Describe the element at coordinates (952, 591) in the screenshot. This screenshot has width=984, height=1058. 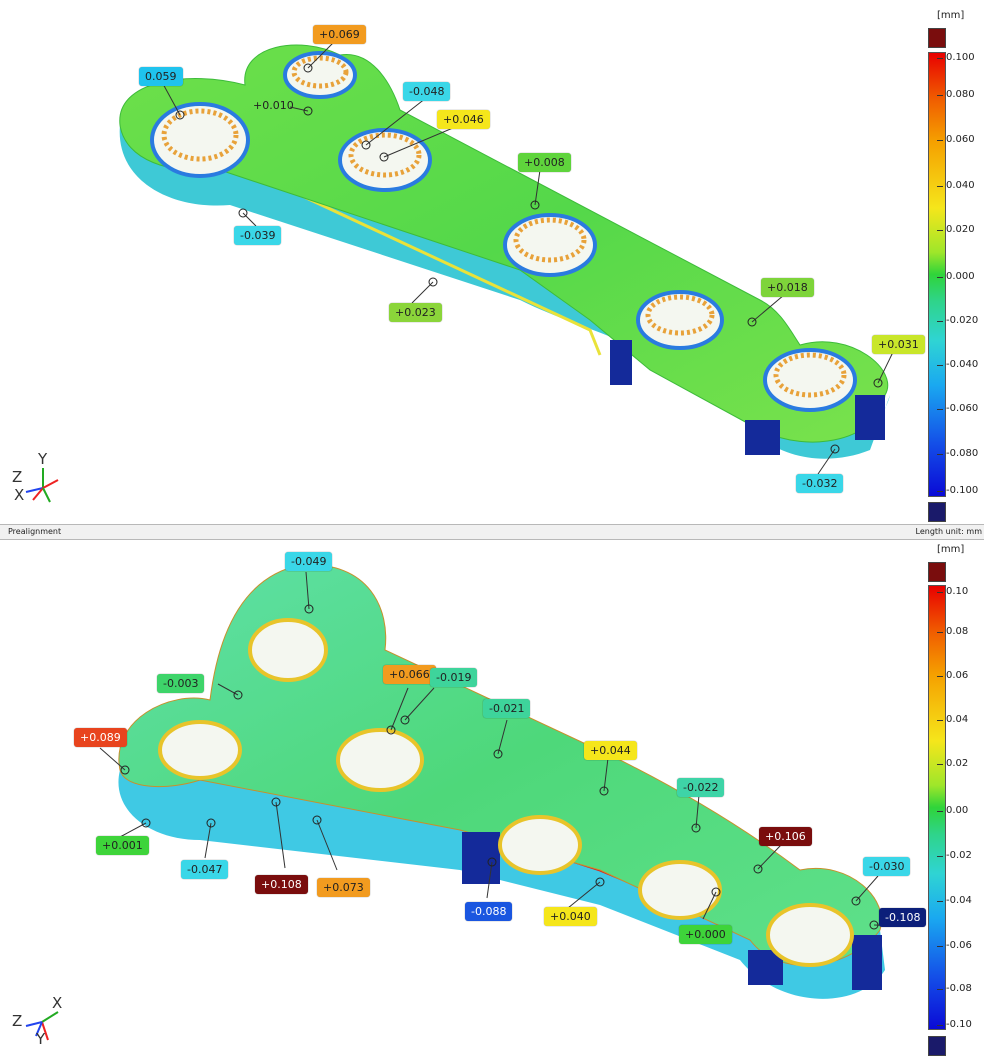
I see `scale-tick: 0.10` at that location.